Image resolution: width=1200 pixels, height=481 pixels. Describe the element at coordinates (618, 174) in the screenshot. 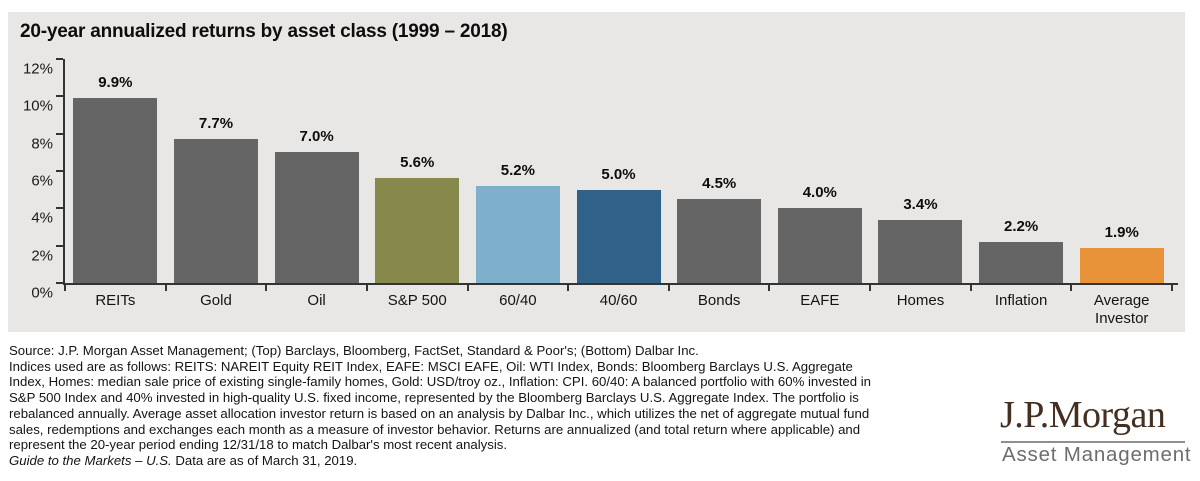

I see `bar-value-label-40-60: 5.0%` at that location.